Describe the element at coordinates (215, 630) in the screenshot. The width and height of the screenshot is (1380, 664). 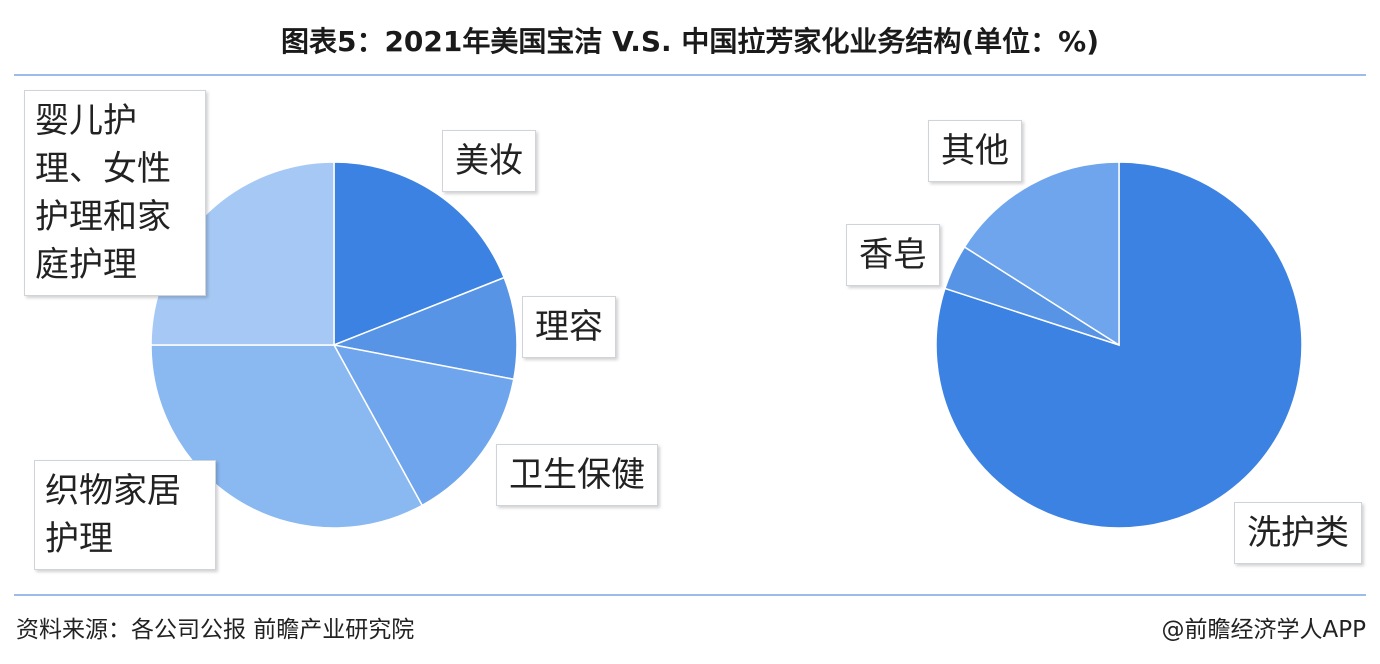
I see `source-note: 资料来源：各公司公报 前瞻产业研究院` at that location.